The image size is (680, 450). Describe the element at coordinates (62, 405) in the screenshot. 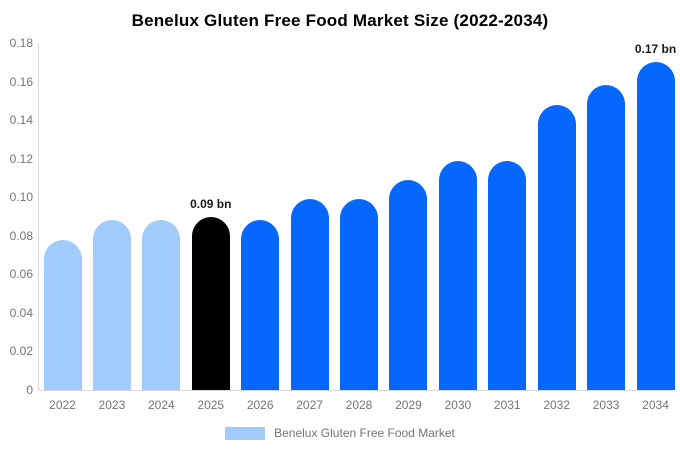

I see `x-tick-label-2022: 2022` at that location.